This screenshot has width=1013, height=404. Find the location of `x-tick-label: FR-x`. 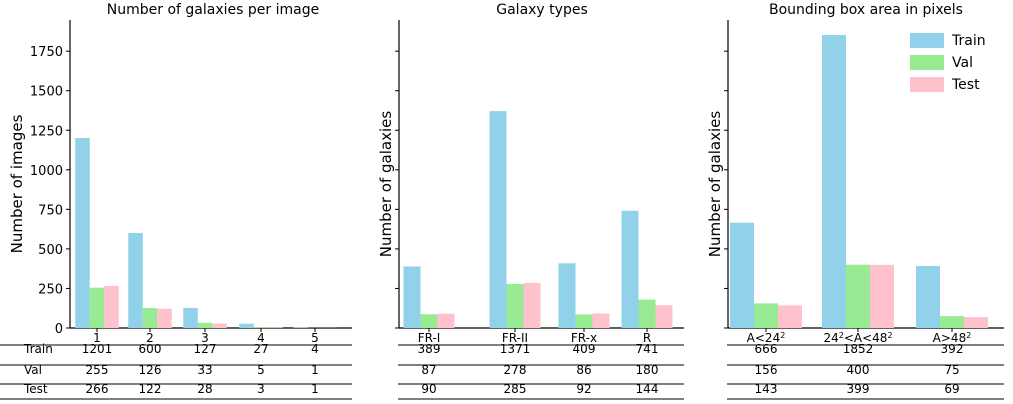

x-tick-label: FR-x is located at coordinates (584, 338).